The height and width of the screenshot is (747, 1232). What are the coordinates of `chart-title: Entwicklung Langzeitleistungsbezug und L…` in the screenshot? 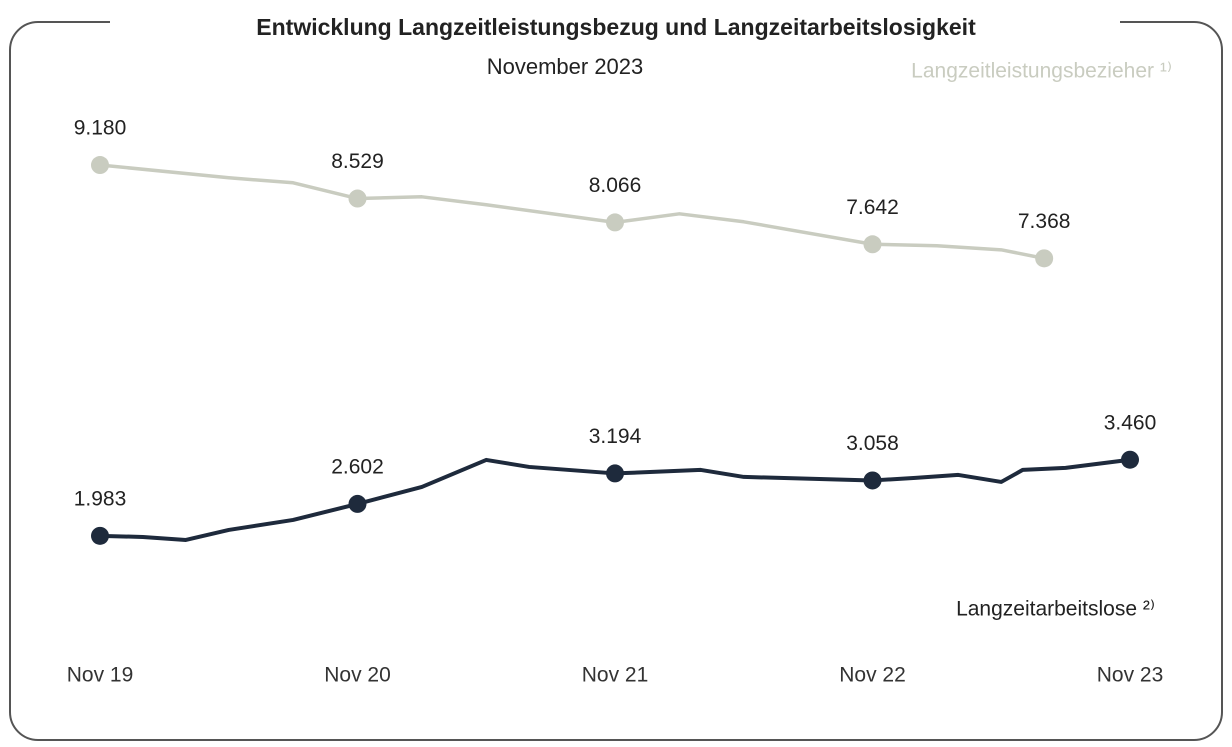 It's located at (616, 27).